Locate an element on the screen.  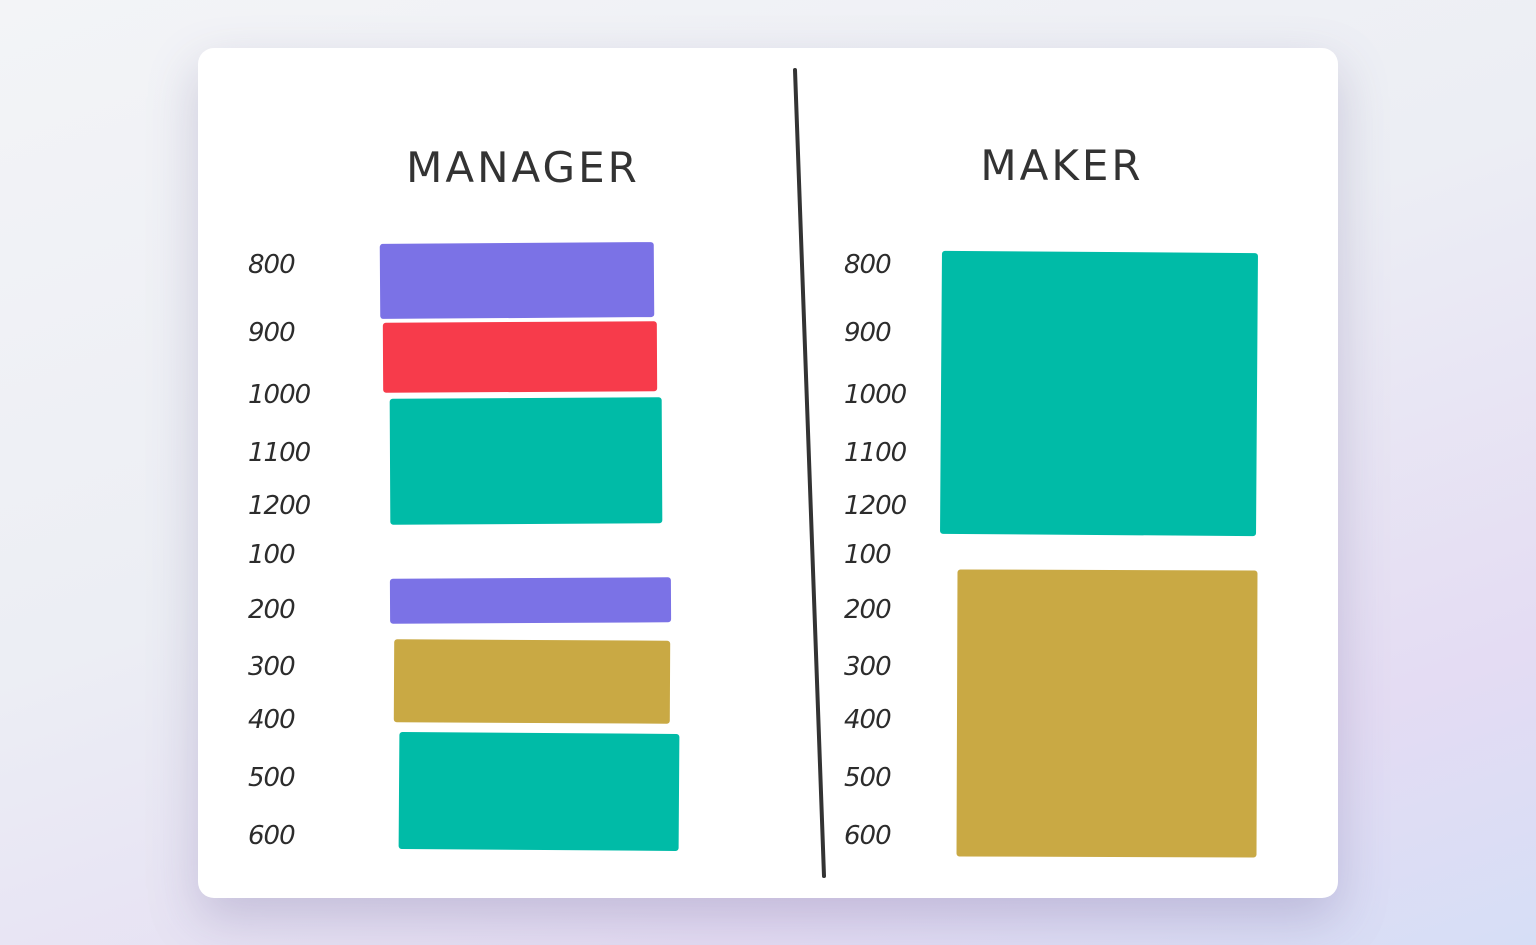
manager-time-label: 200 is located at coordinates (272, 610).